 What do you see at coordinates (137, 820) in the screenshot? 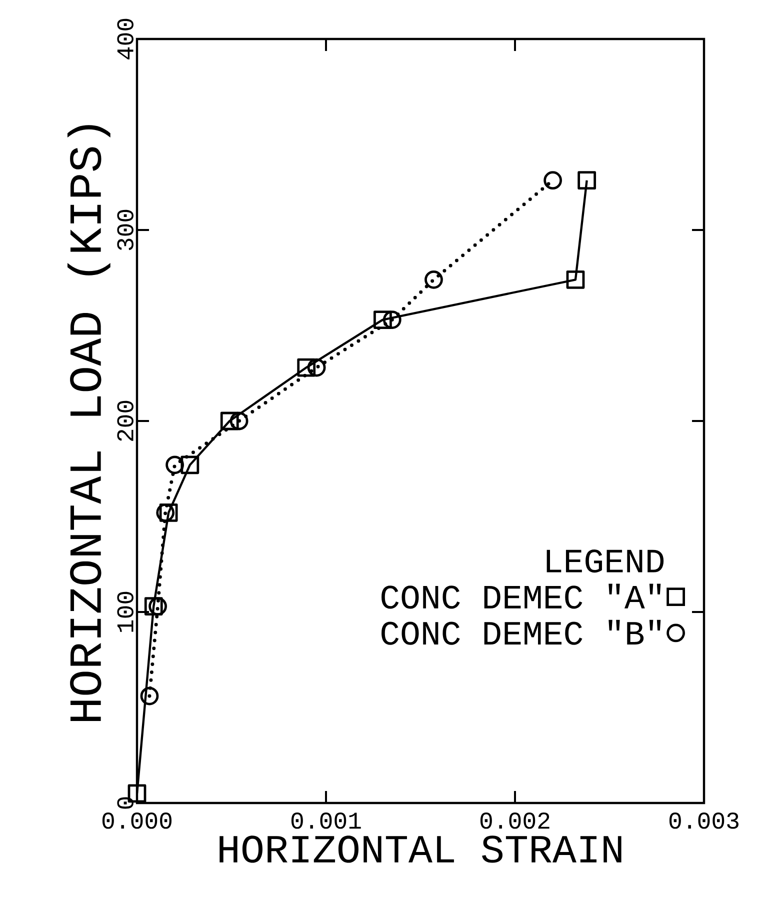
I see `x-tick-label: 0.000` at bounding box center [137, 820].